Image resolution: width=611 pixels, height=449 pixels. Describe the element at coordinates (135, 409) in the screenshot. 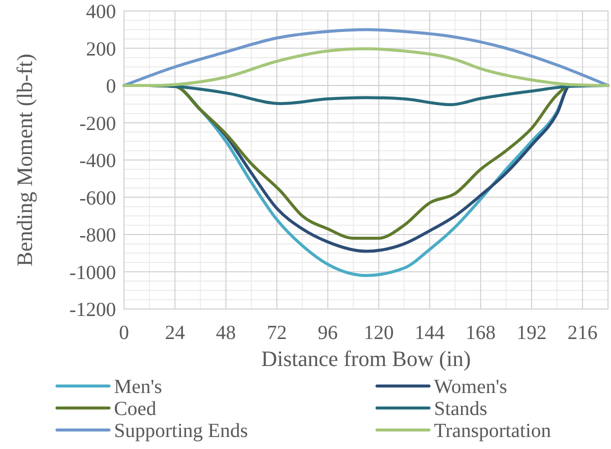

I see `legend-label: Coed` at that location.